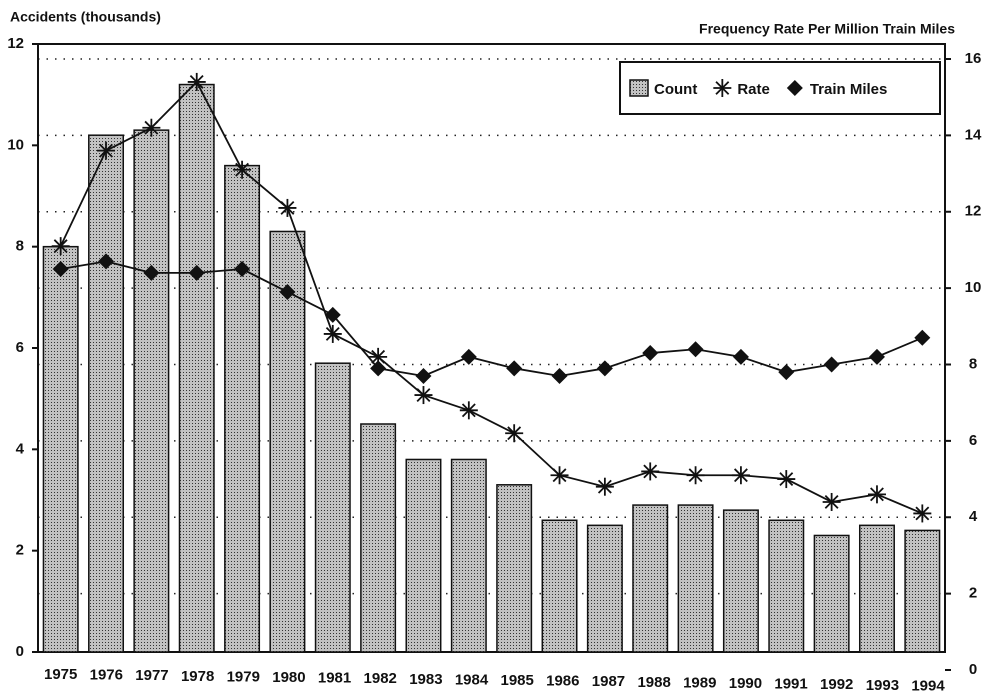  What do you see at coordinates (562, 681) in the screenshot?
I see `x-tick-label: 1986` at bounding box center [562, 681].